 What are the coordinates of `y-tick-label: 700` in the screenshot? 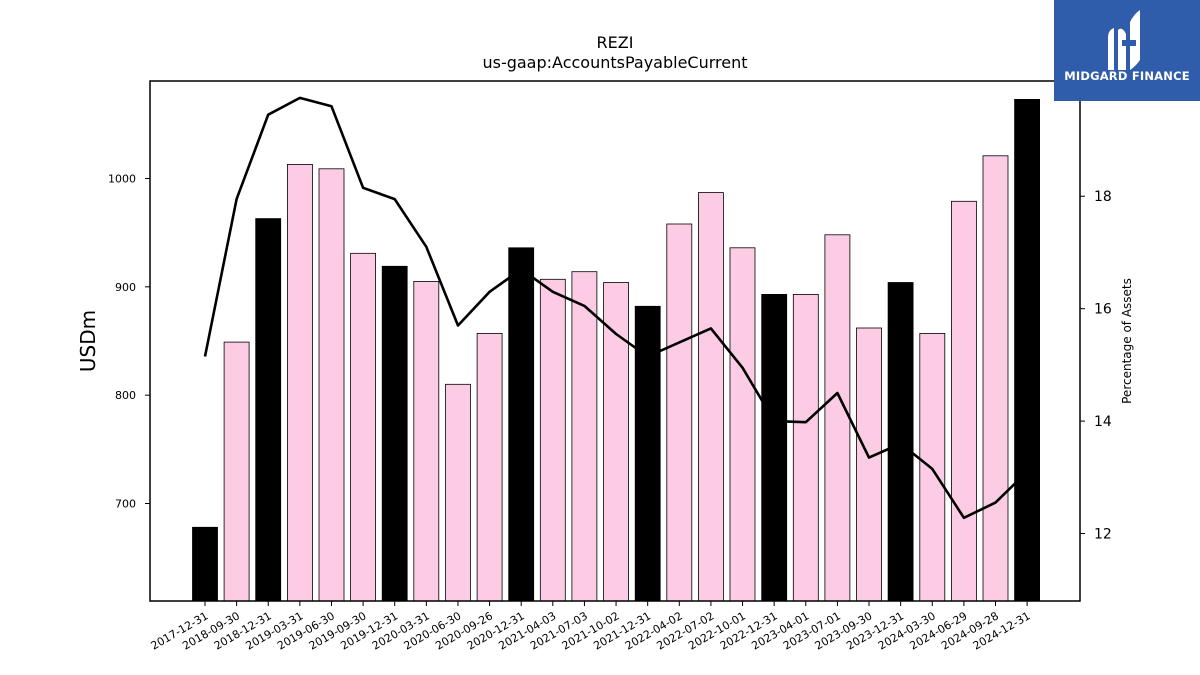 It's located at (125, 504).